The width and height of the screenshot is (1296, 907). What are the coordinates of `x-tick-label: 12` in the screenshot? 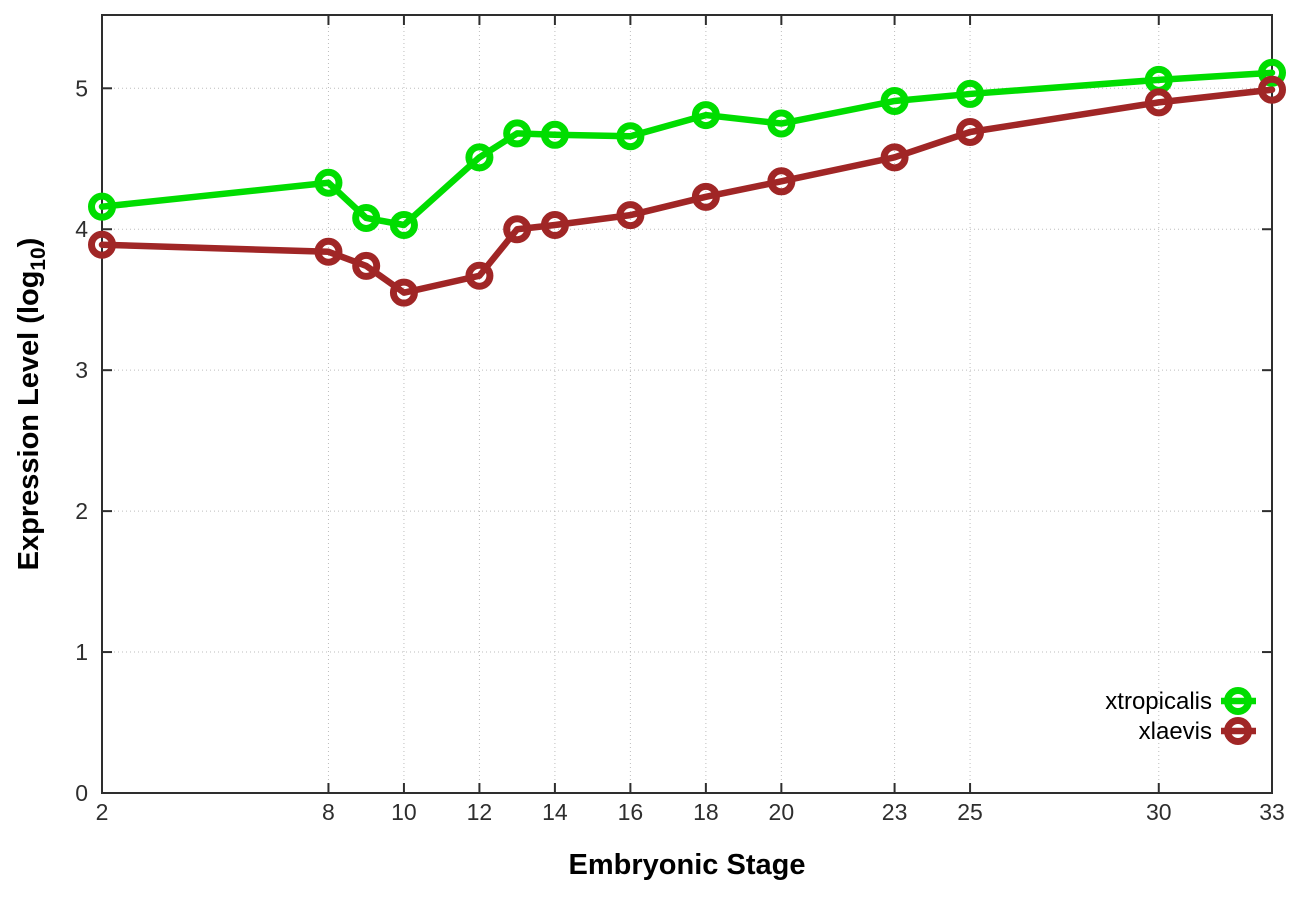 It's located at (480, 812).